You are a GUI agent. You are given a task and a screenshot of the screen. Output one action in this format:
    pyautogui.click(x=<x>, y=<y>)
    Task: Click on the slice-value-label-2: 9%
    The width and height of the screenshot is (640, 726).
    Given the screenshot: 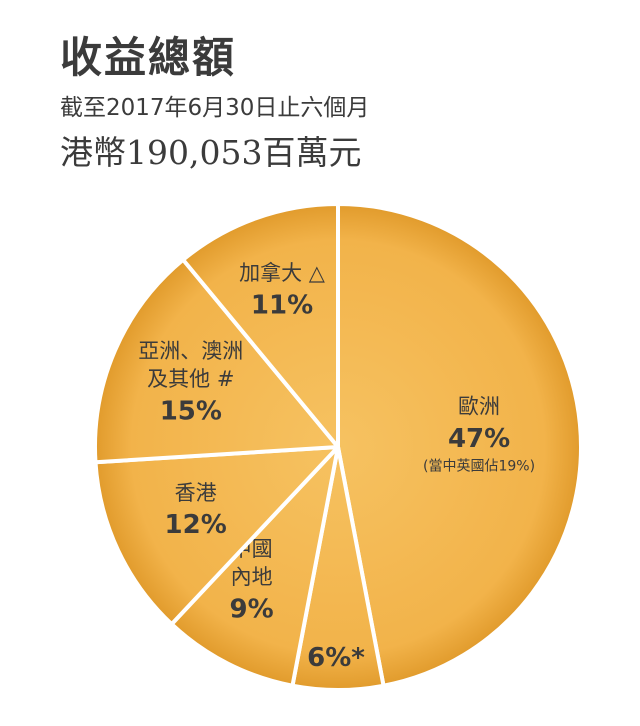 What is the action you would take?
    pyautogui.click(x=252, y=609)
    